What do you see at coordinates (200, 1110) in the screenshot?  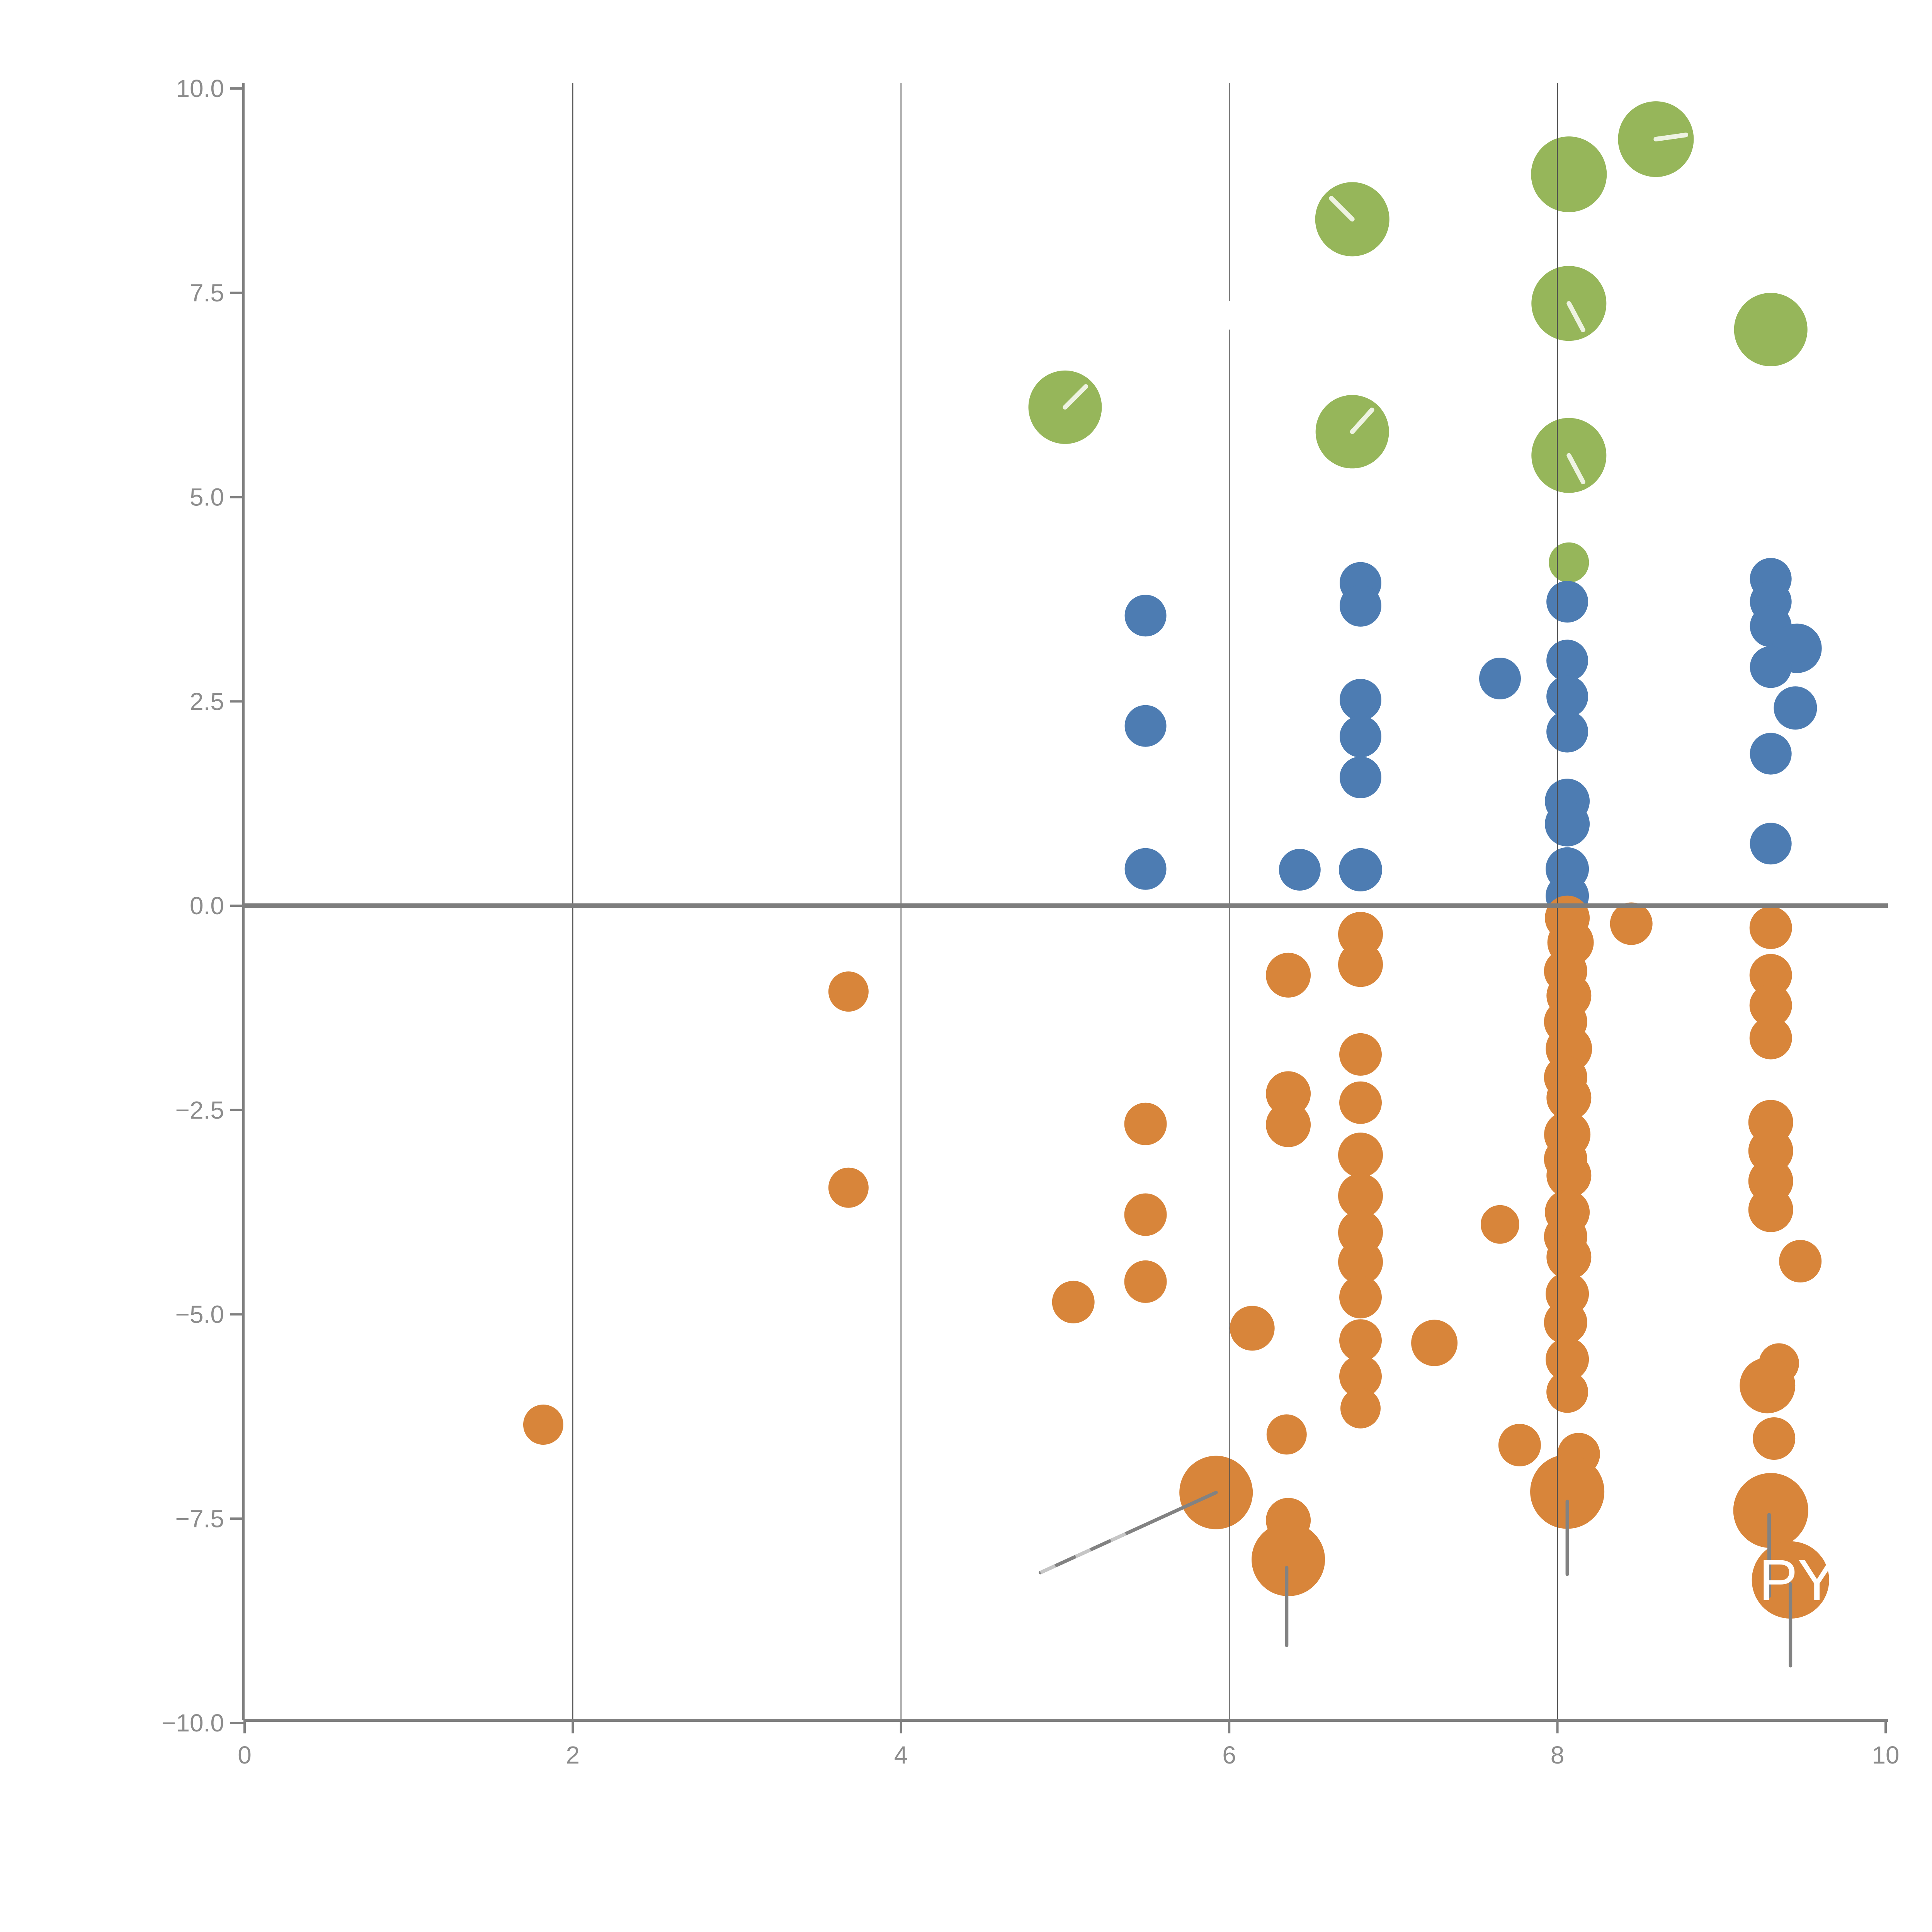 I see `y-tick-label: −2.5` at bounding box center [200, 1110].